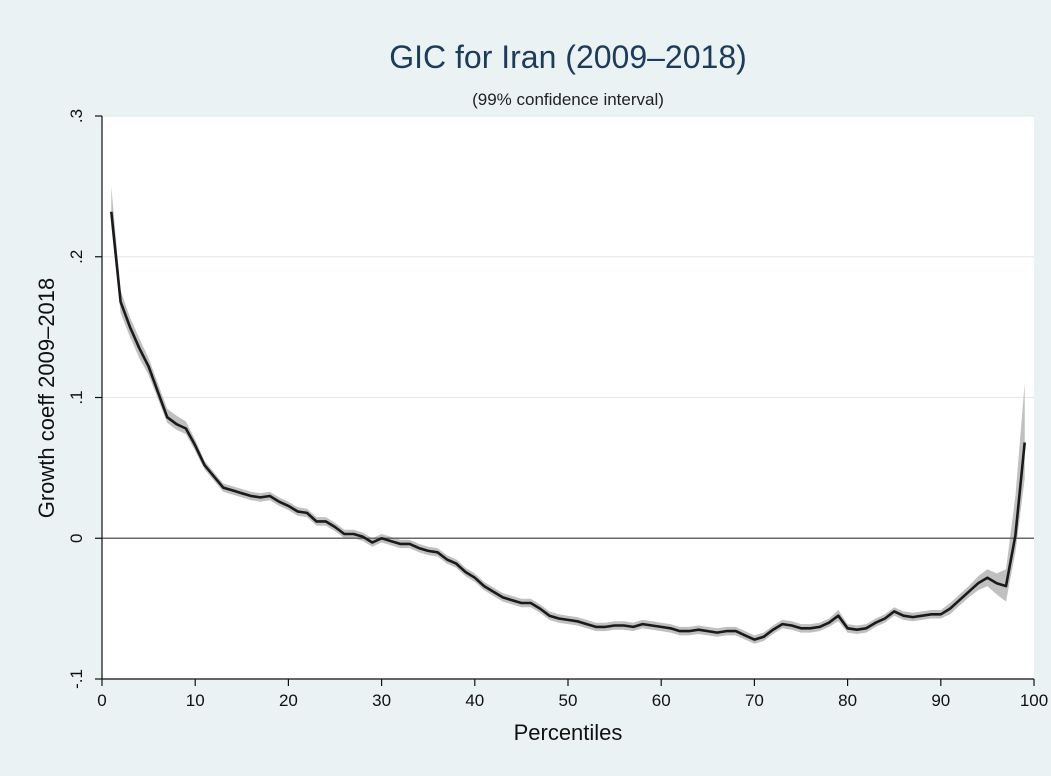  I want to click on x-tick-label-3: 30, so click(381, 700).